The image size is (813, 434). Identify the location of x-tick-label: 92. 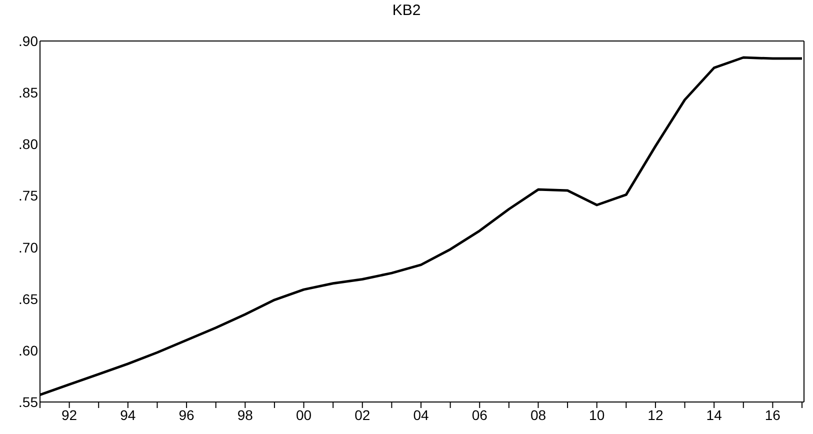
(70, 414).